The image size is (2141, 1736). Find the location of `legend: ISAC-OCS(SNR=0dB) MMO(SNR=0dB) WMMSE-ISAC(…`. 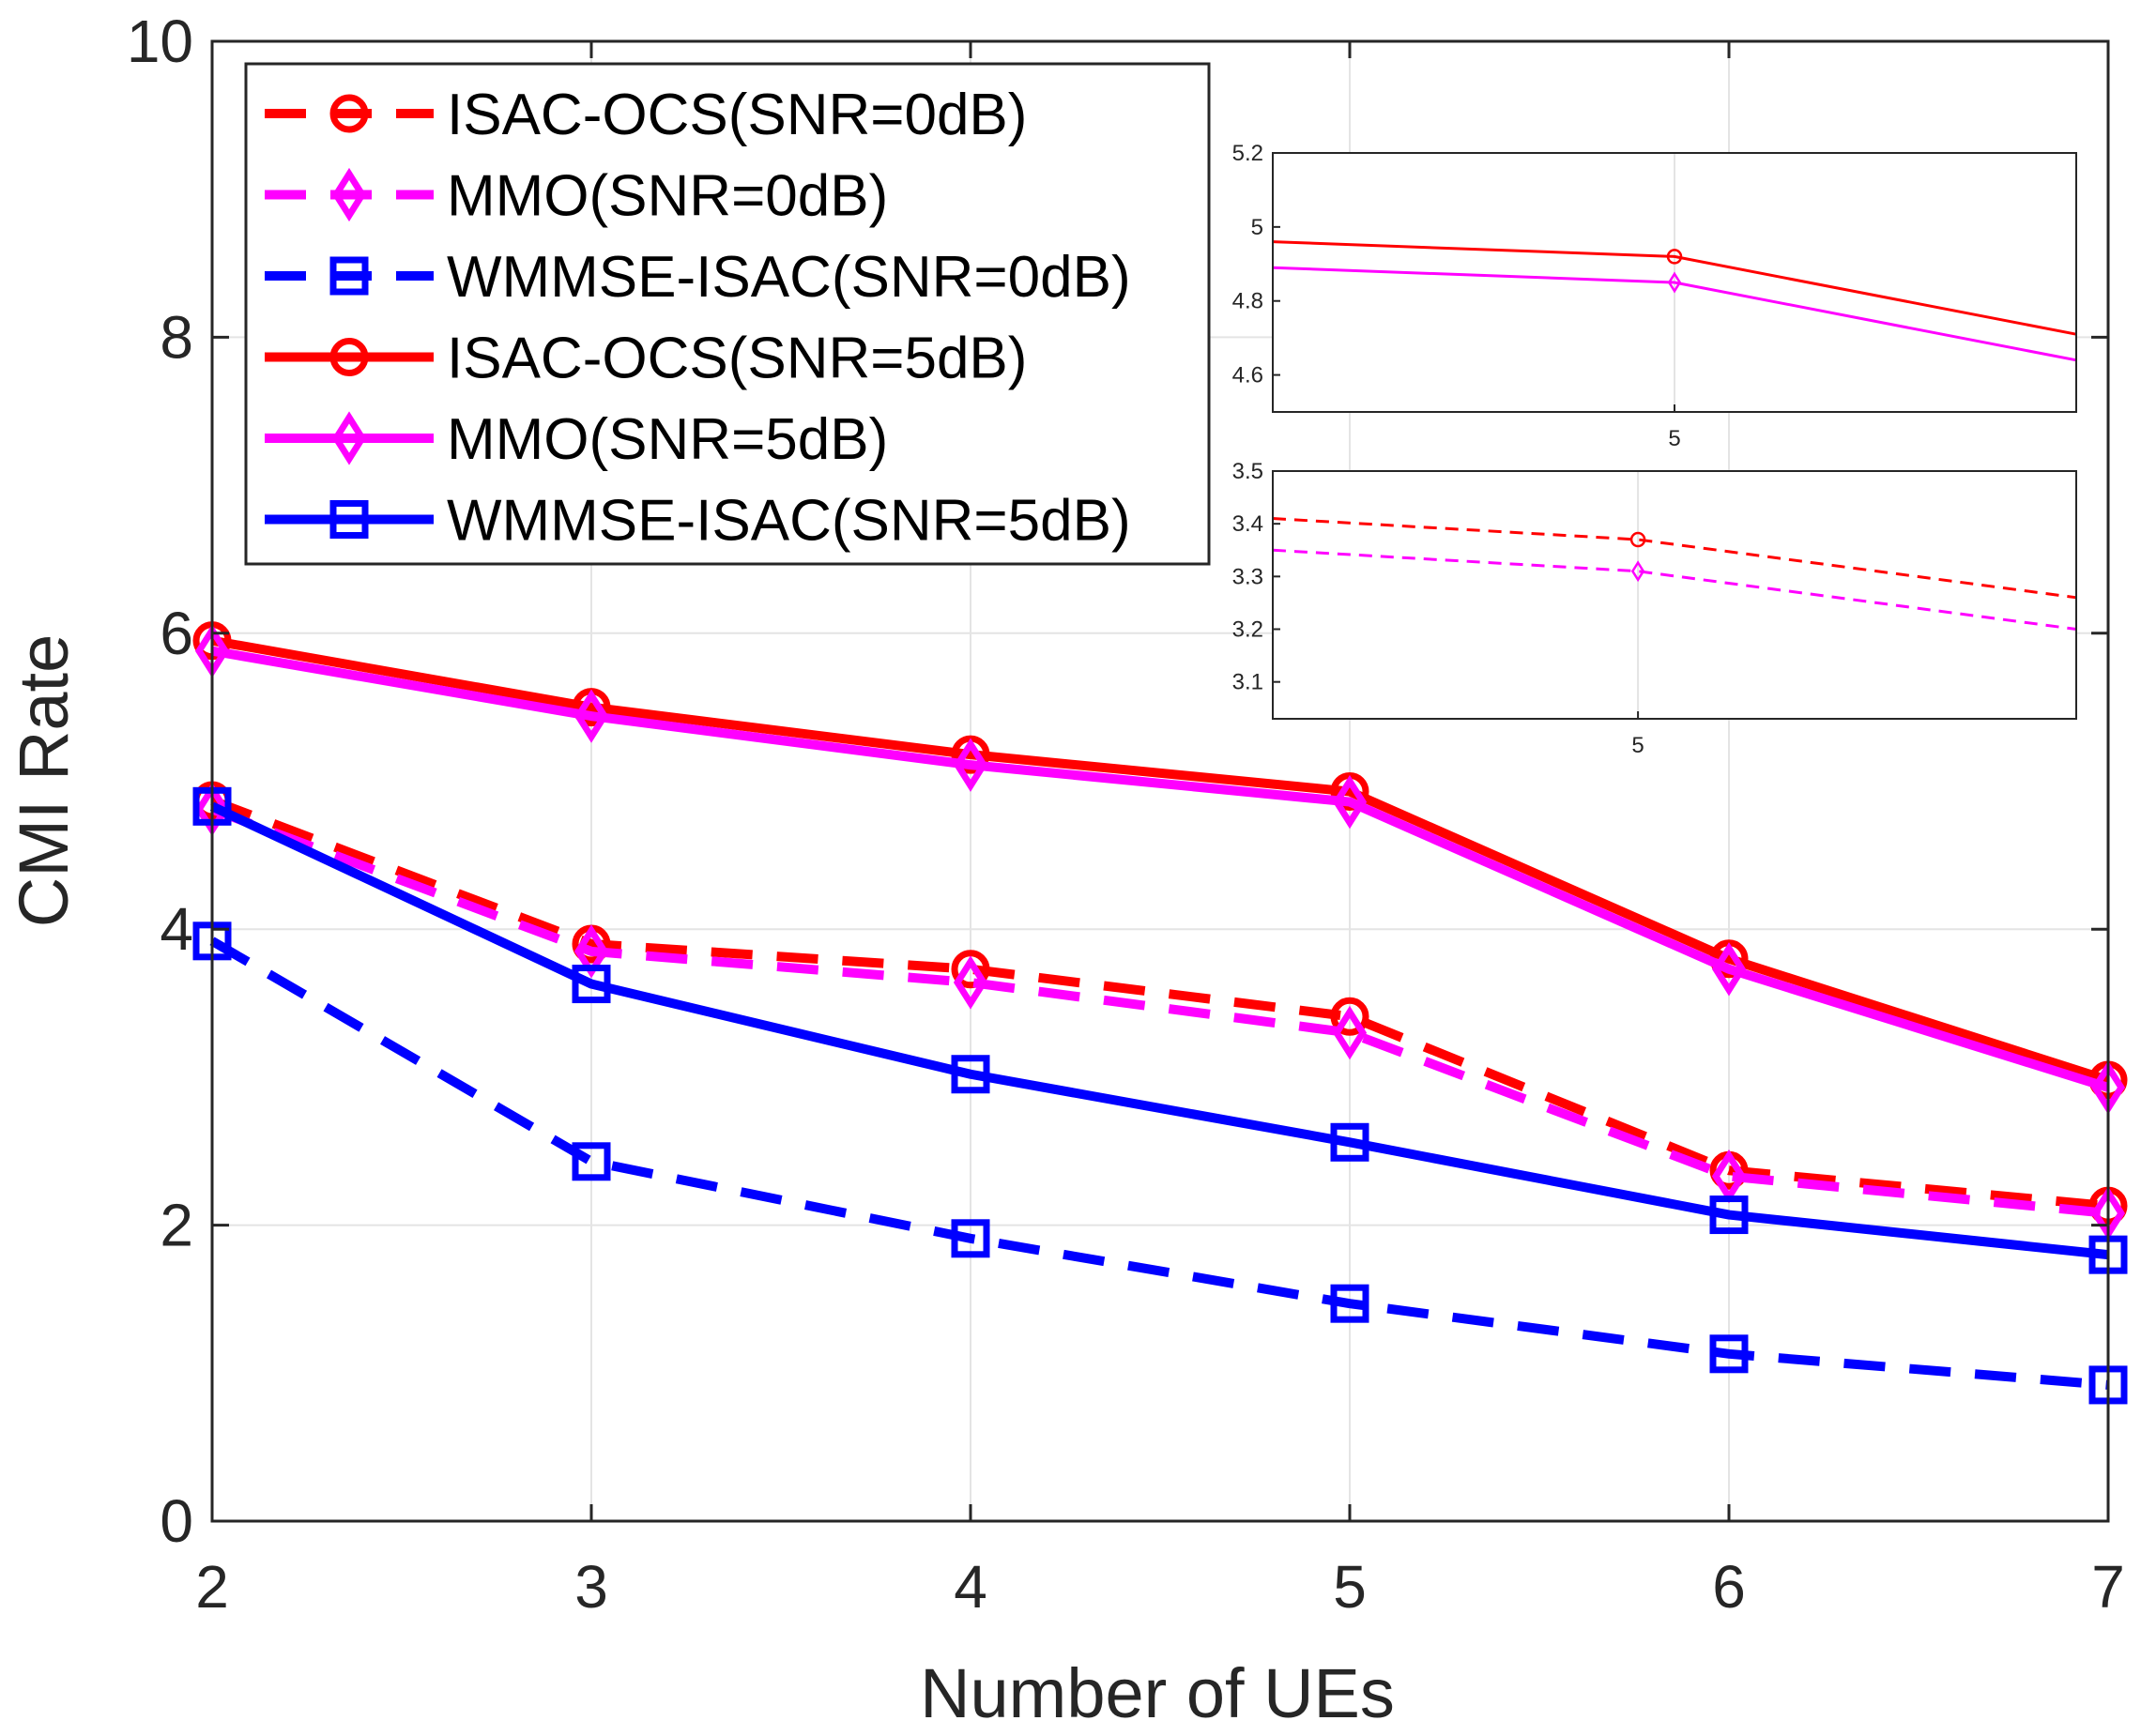

legend: ISAC-OCS(SNR=0dB) MMO(SNR=0dB) WMMSE-ISAC(… is located at coordinates (727, 314).